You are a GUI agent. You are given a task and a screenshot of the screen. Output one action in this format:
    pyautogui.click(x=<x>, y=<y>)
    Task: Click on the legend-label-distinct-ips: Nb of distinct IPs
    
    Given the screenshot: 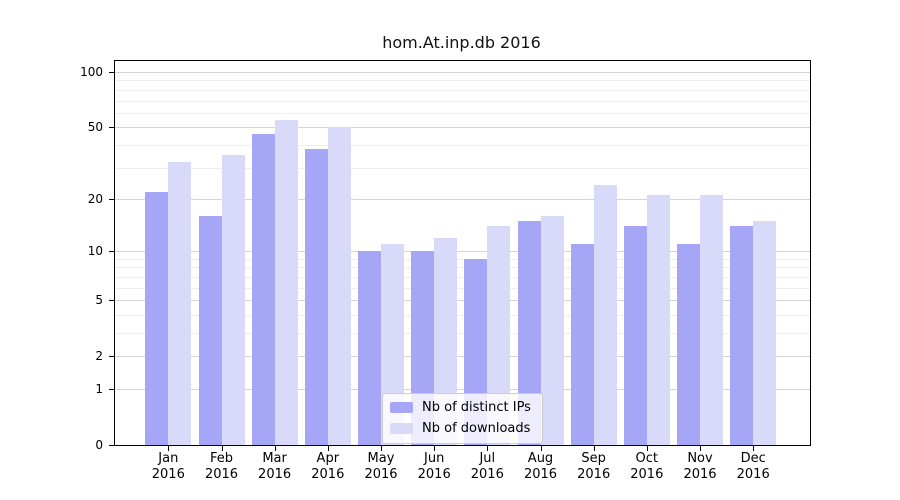 What is the action you would take?
    pyautogui.click(x=476, y=407)
    